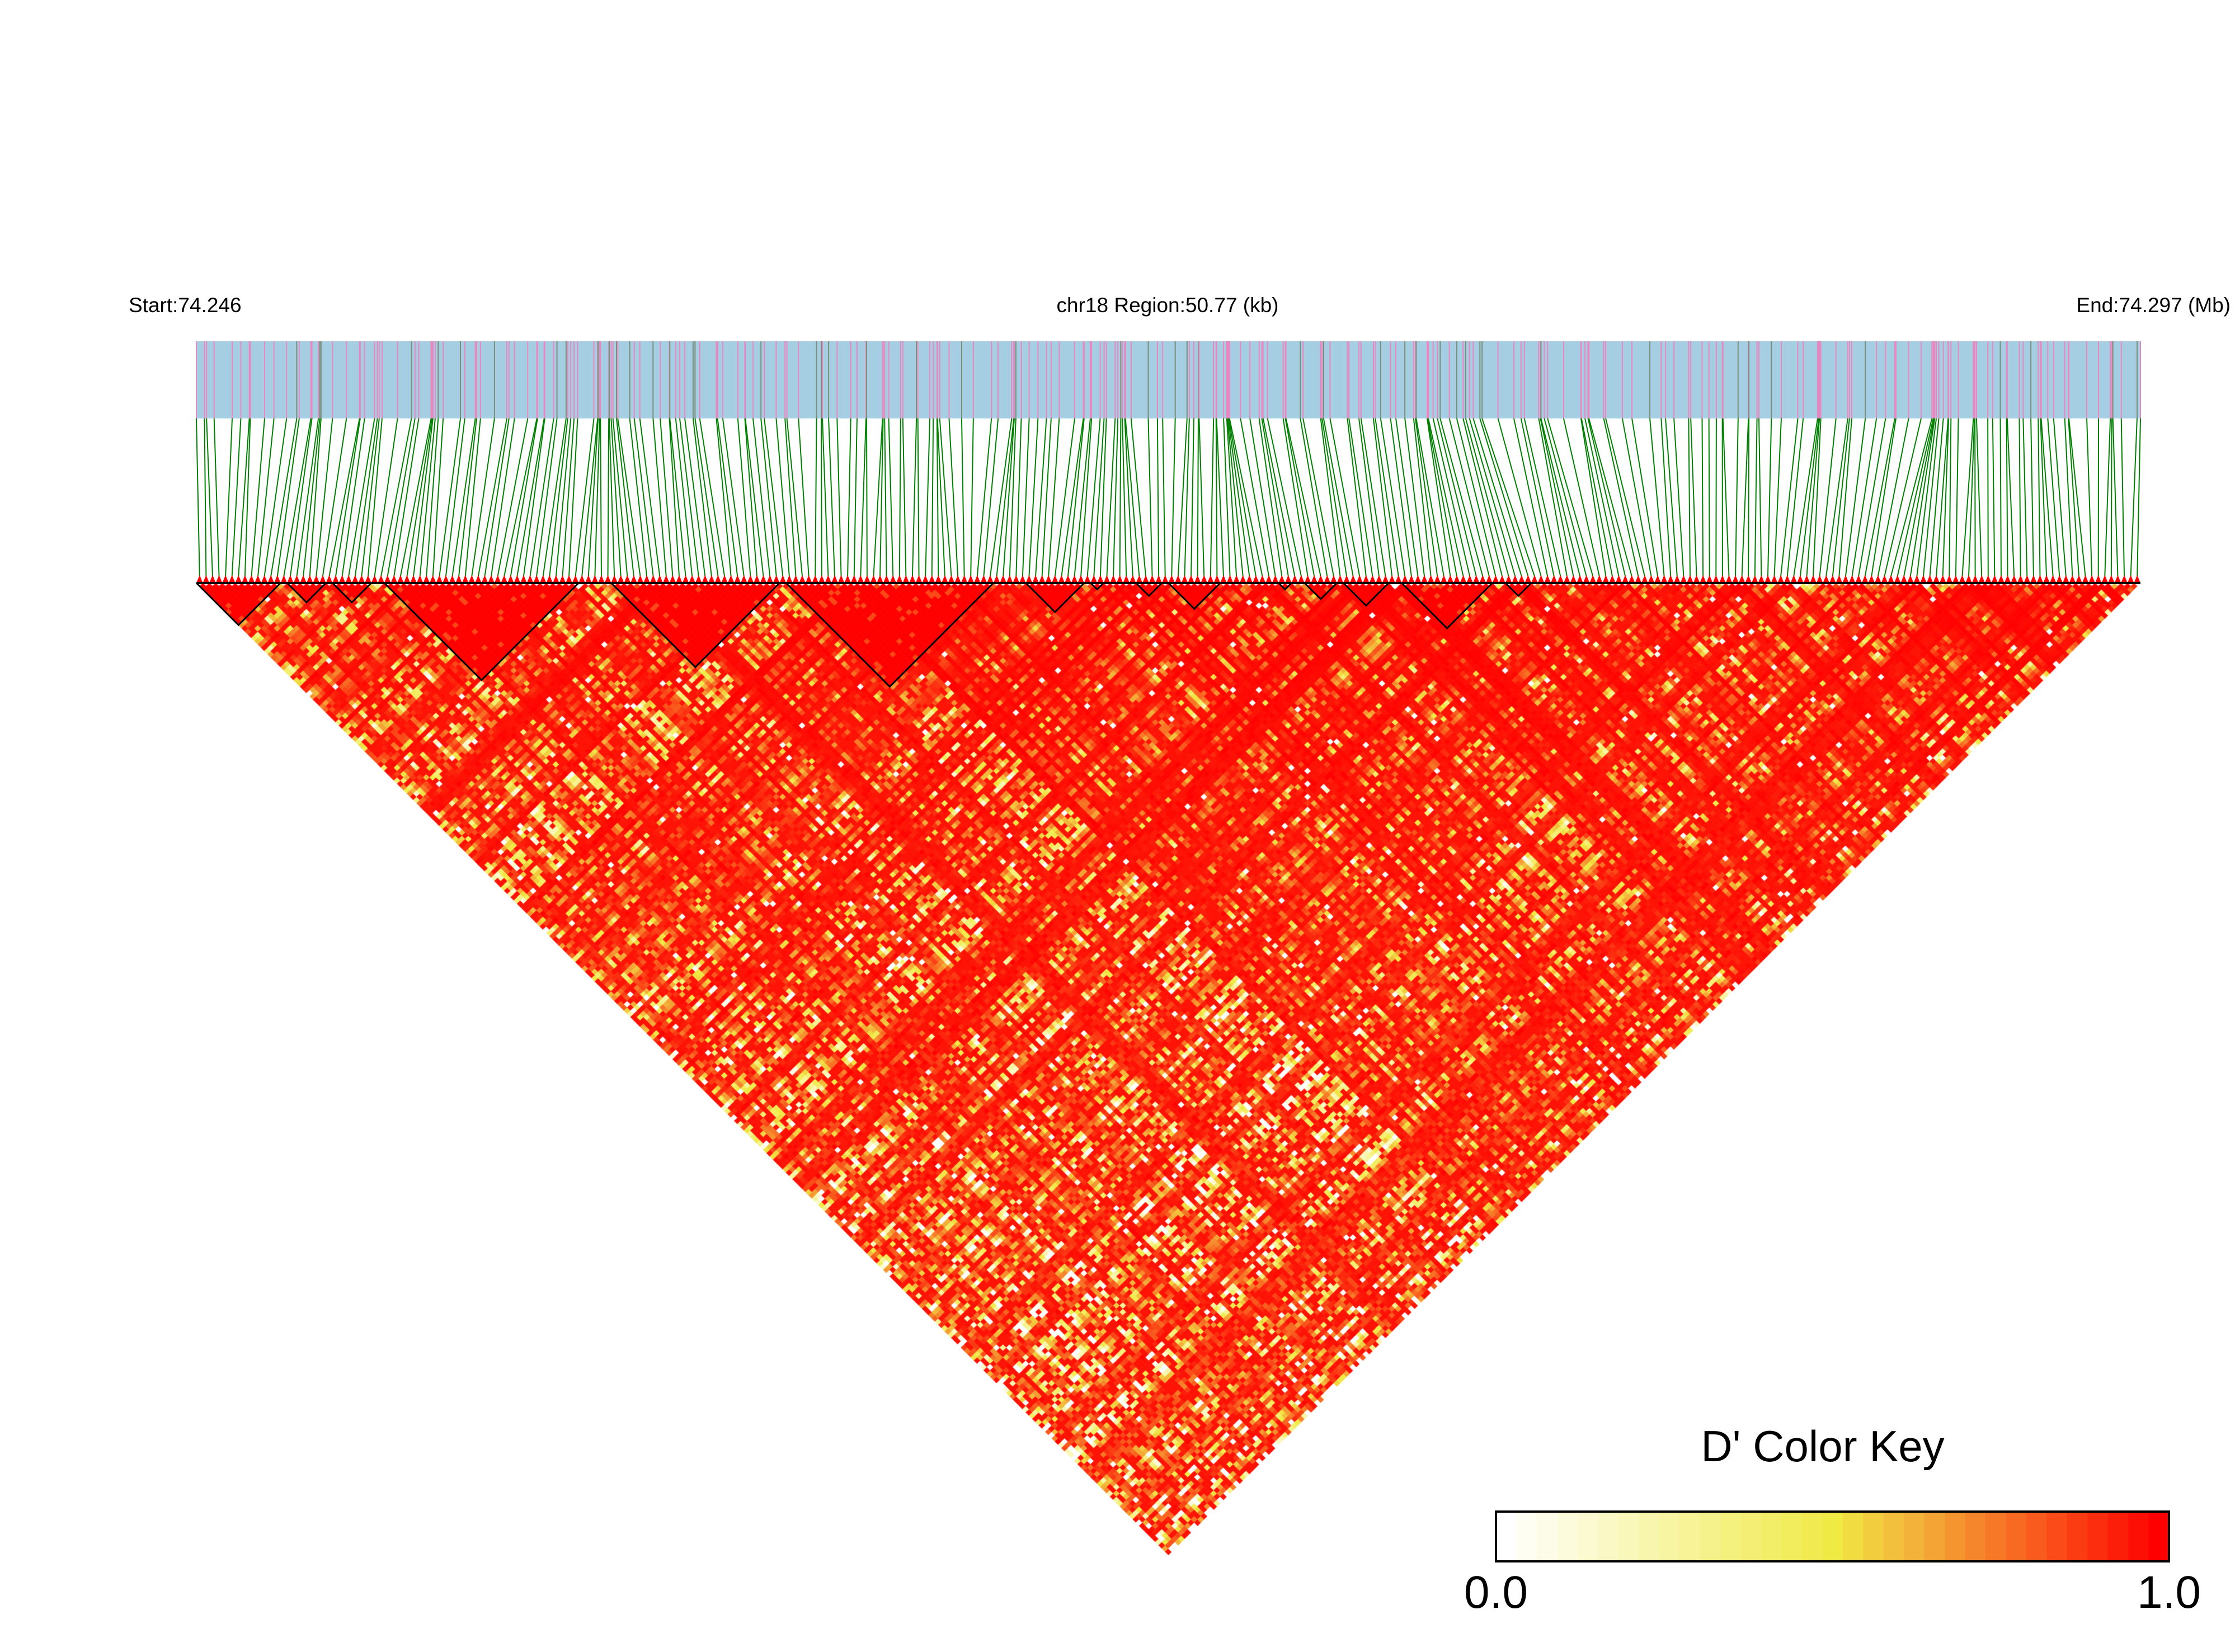  What do you see at coordinates (2169, 1593) in the screenshot?
I see `color-key-max-label: 1.0` at bounding box center [2169, 1593].